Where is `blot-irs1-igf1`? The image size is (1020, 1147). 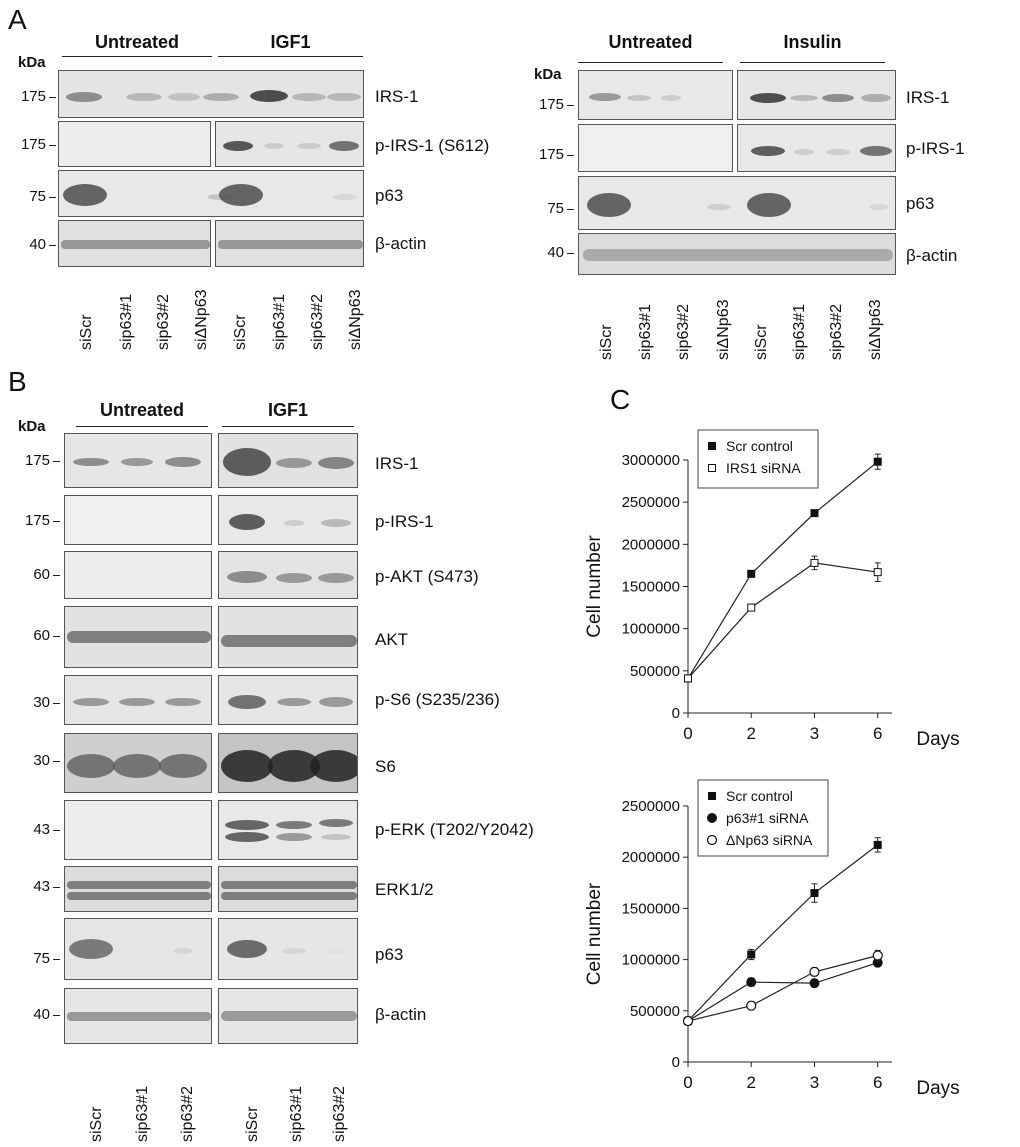 blot-irs1-igf1 is located at coordinates (288, 460).